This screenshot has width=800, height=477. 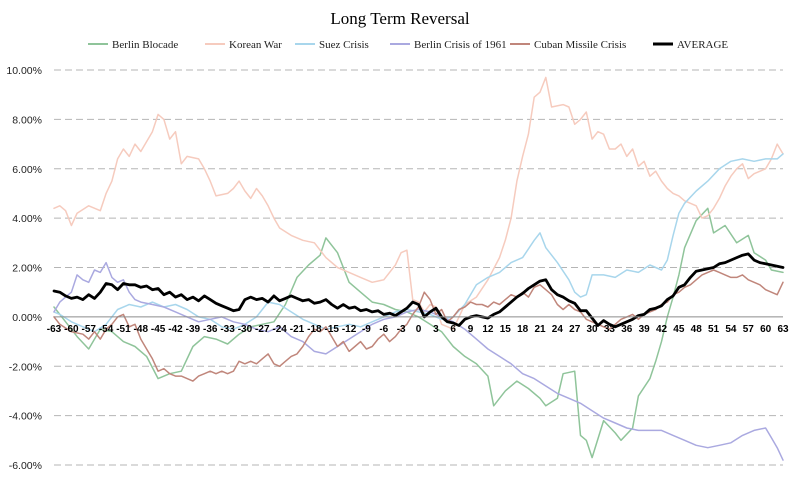 What do you see at coordinates (697, 329) in the screenshot?
I see `x-tick-label: 48` at bounding box center [697, 329].